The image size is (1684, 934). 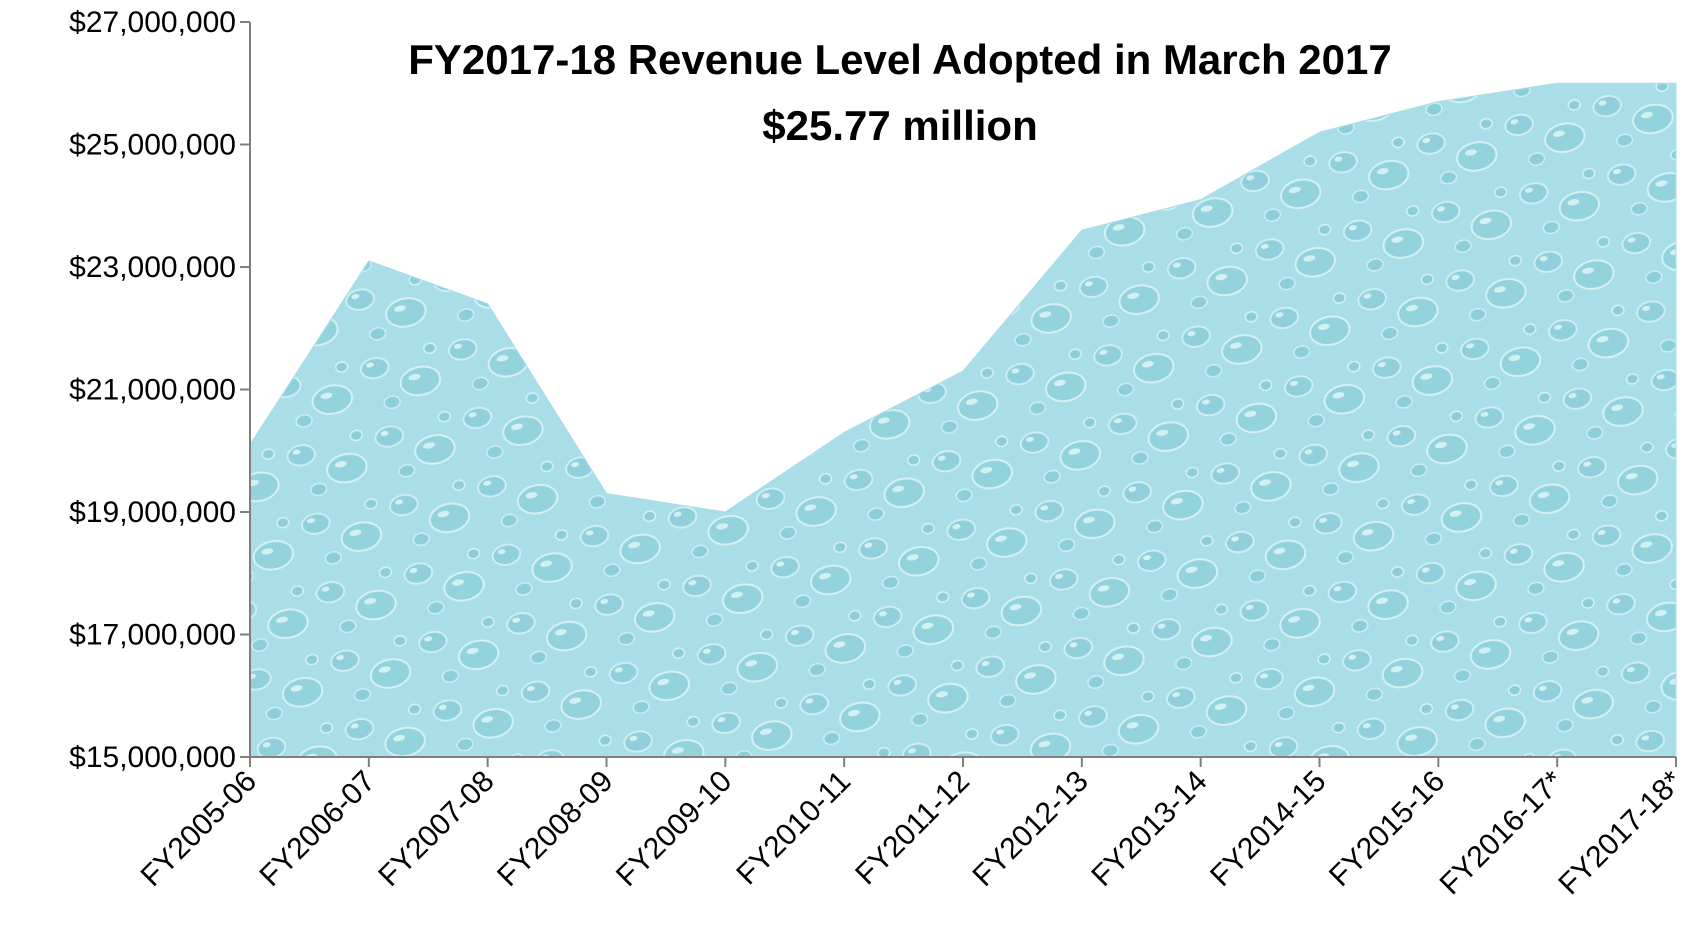 What do you see at coordinates (199, 829) in the screenshot?
I see `x-tick-label: FY2005-06` at bounding box center [199, 829].